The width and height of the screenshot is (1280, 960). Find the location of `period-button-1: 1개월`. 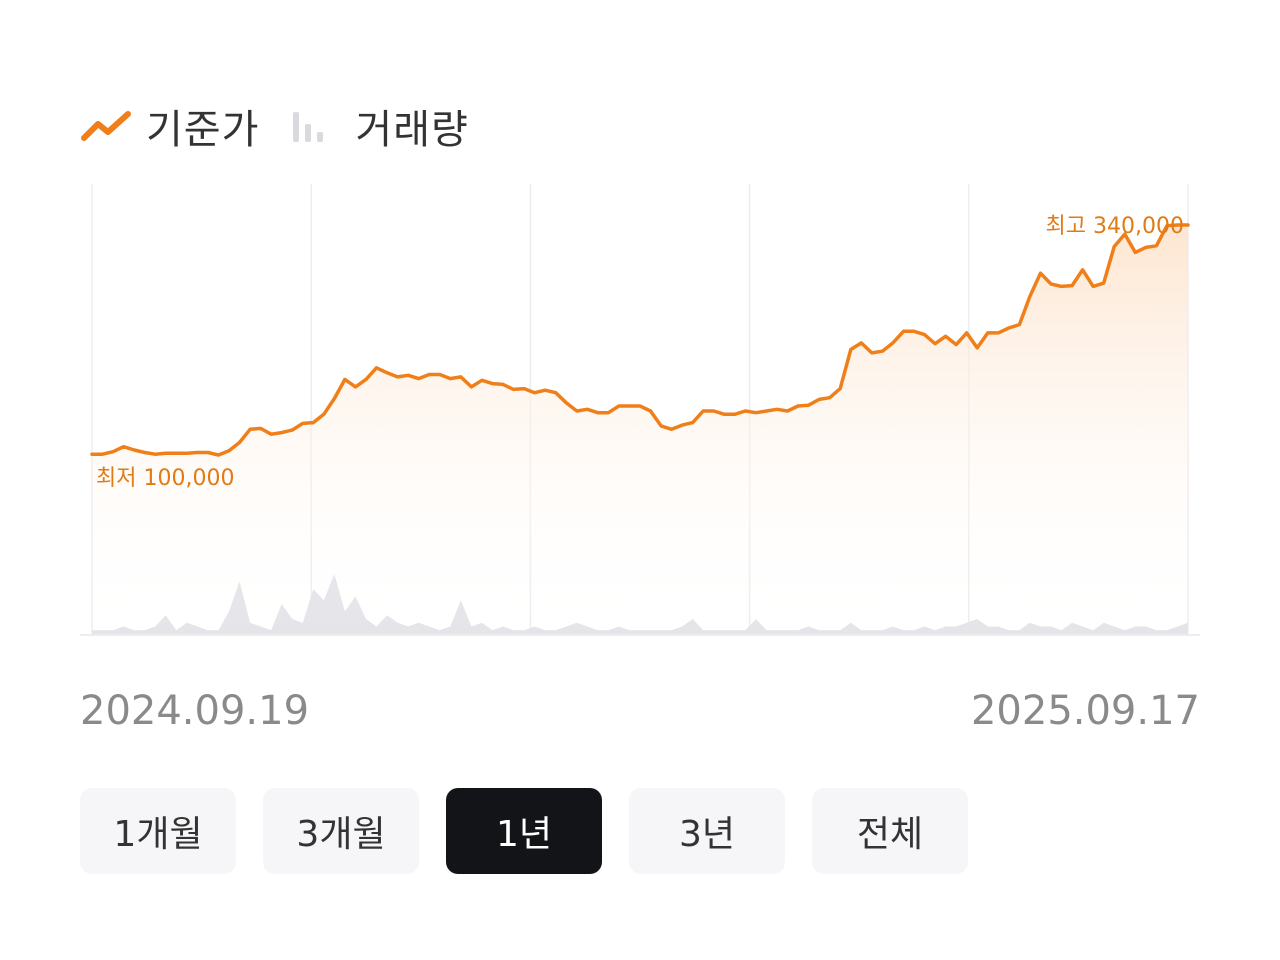

period-button-1: 1개월 is located at coordinates (158, 831).